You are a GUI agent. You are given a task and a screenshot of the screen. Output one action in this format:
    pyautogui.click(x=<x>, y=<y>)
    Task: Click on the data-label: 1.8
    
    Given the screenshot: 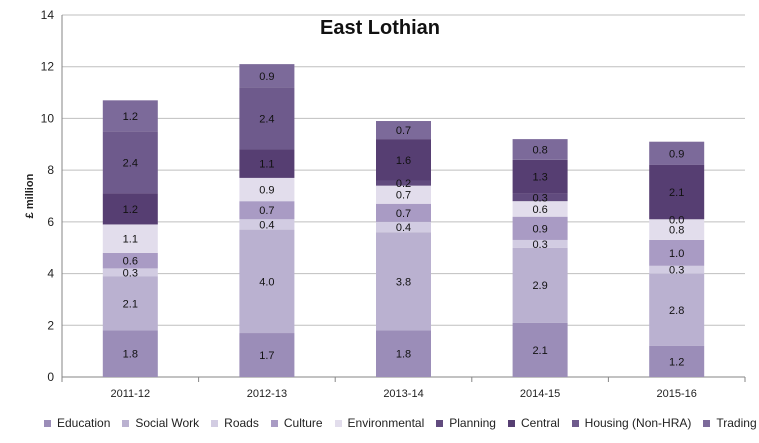 What is the action you would take?
    pyautogui.click(x=403, y=355)
    